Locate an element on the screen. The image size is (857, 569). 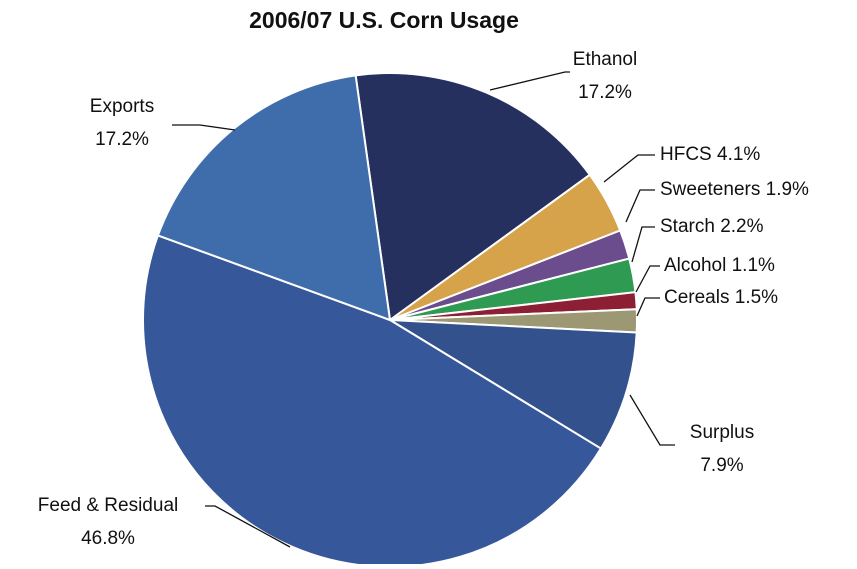
slice-value-label: 1.1% is located at coordinates (753, 265).